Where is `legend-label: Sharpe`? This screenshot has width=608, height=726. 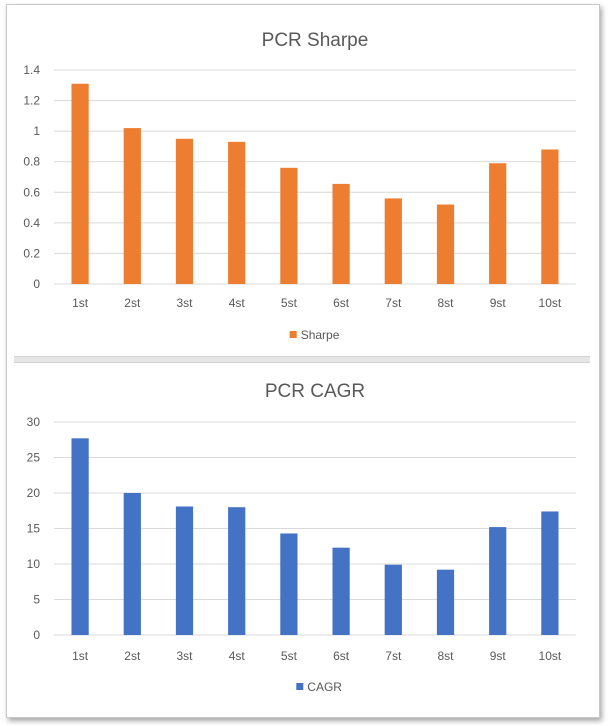 legend-label: Sharpe is located at coordinates (320, 335).